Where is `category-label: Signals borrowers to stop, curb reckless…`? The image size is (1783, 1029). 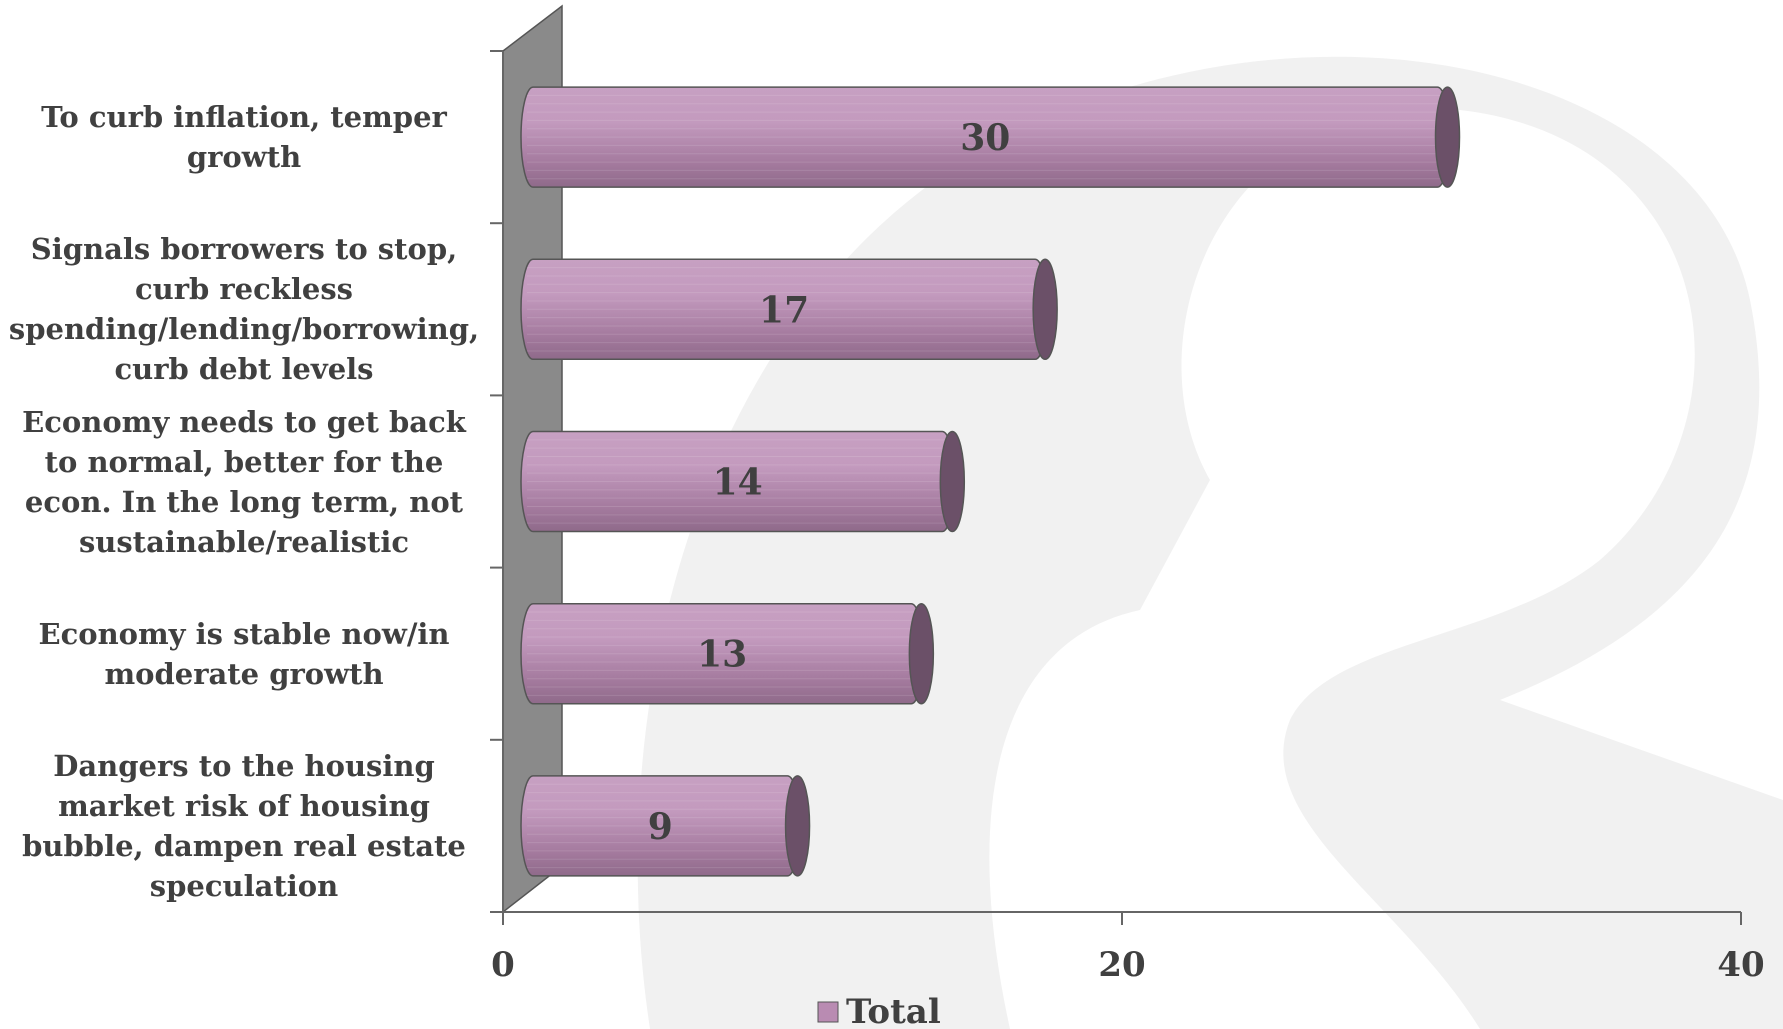 category-label: Signals borrowers to stop, curb reckless… is located at coordinates (244, 309).